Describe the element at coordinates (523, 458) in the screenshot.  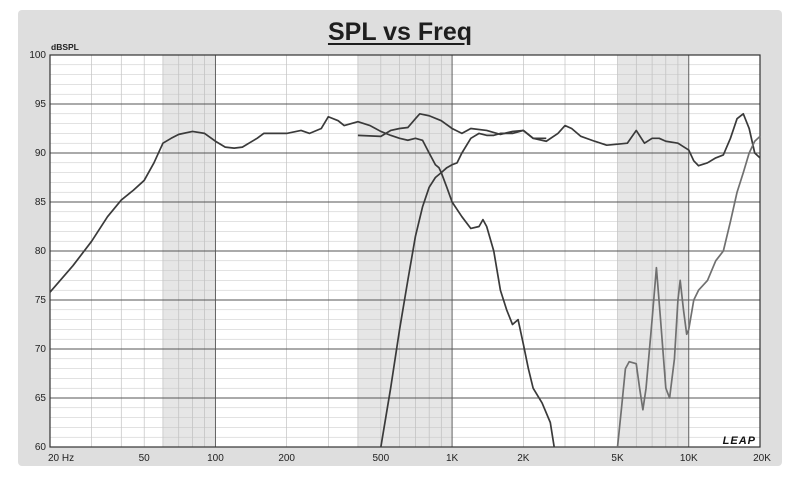
I see `x-tick-label: 2K` at that location.